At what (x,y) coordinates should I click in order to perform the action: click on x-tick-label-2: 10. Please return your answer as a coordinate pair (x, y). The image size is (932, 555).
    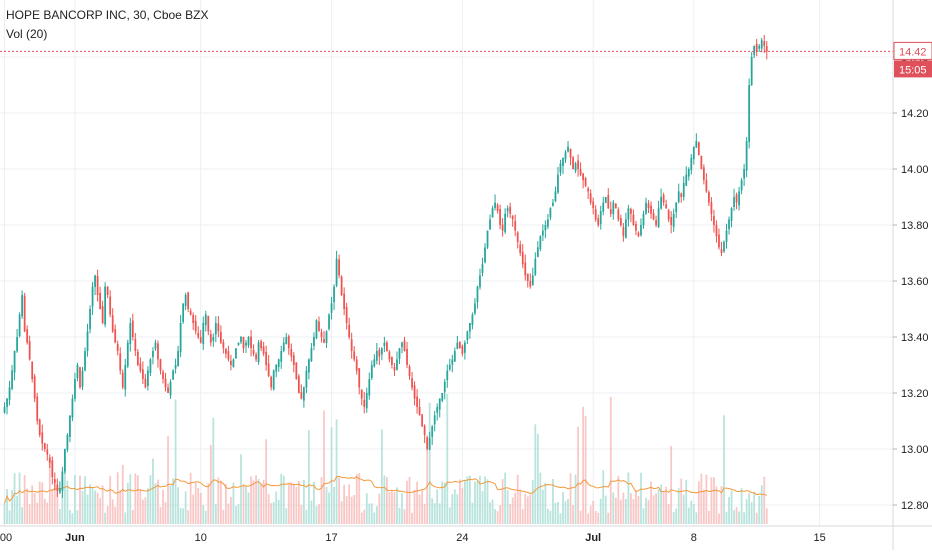
    Looking at the image, I should click on (201, 538).